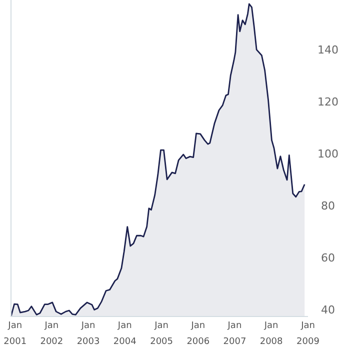  I want to click on x-tick-label: Jan 2006, so click(198, 334).